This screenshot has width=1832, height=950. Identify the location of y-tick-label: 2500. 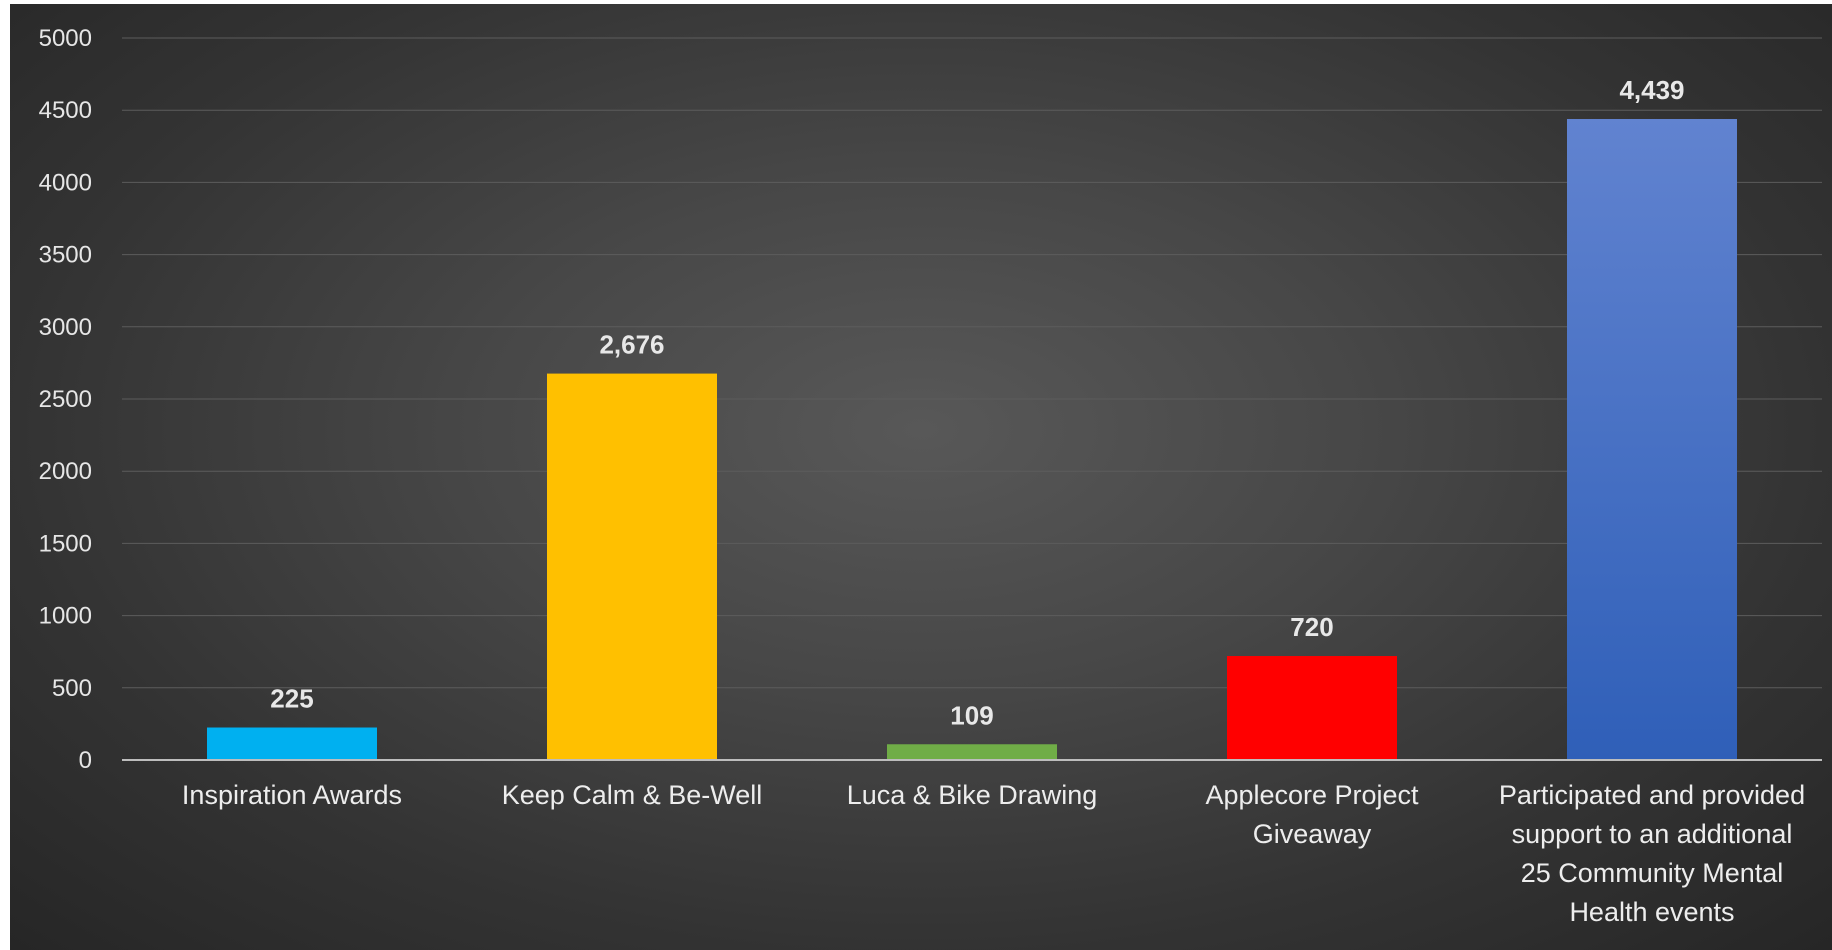
(65, 399).